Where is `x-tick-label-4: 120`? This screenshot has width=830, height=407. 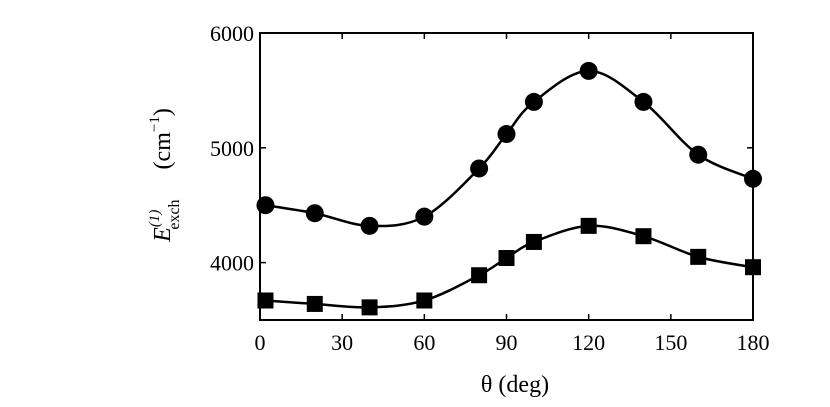 x-tick-label-4: 120 is located at coordinates (588, 342).